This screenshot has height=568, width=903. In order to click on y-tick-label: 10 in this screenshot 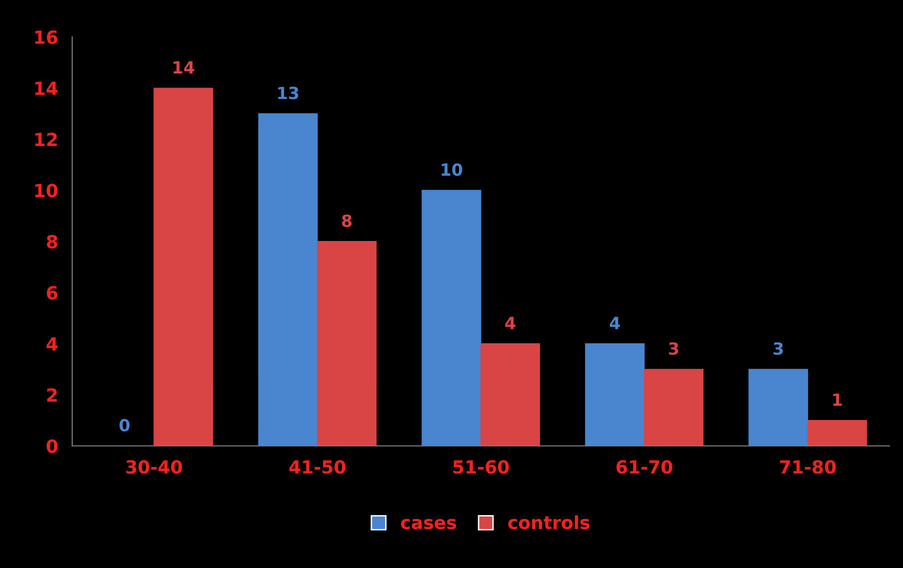, I will do `click(46, 191)`.